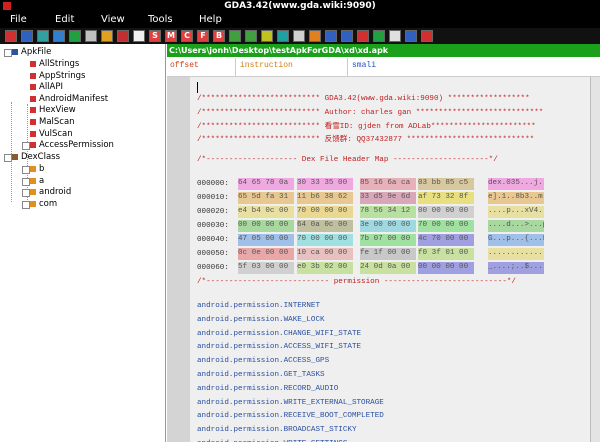 The image size is (600, 442). I want to click on tree-item: MalScan, so click(57, 122).